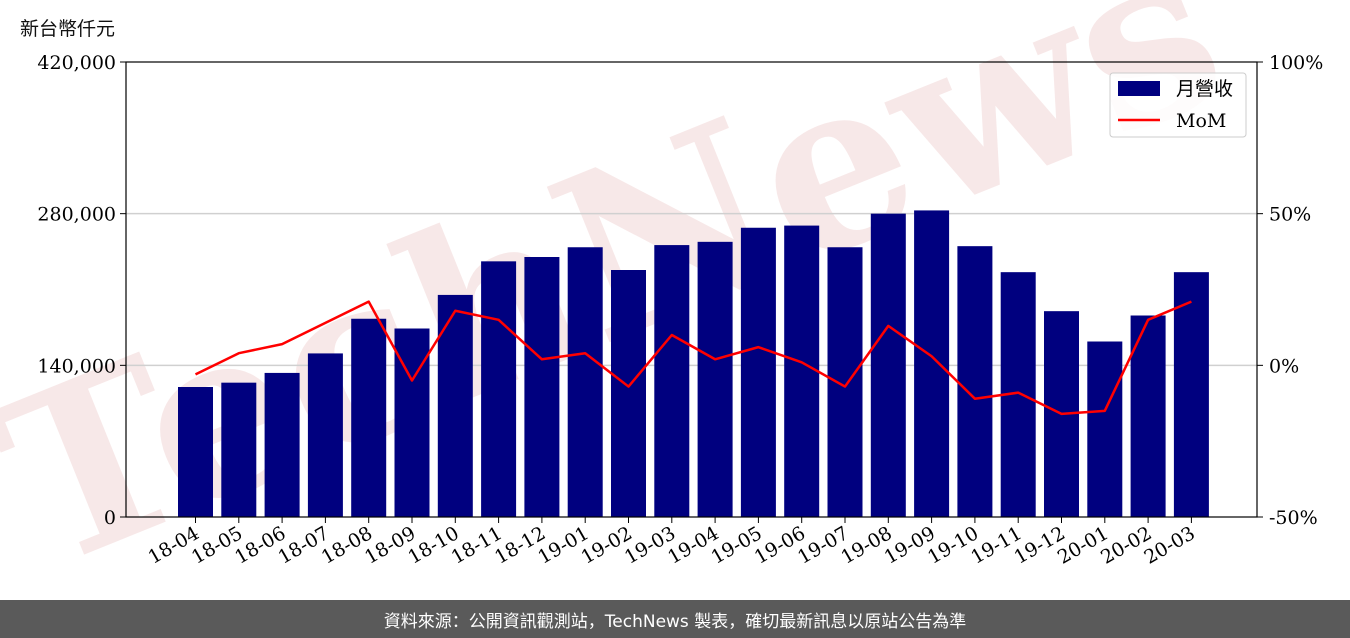 The height and width of the screenshot is (638, 1350). Describe the element at coordinates (675, 619) in the screenshot. I see `source-footer: 資料來源：公開資訊觀測站，TechNews 製表，確切最新訊息以原站公告為準` at that location.